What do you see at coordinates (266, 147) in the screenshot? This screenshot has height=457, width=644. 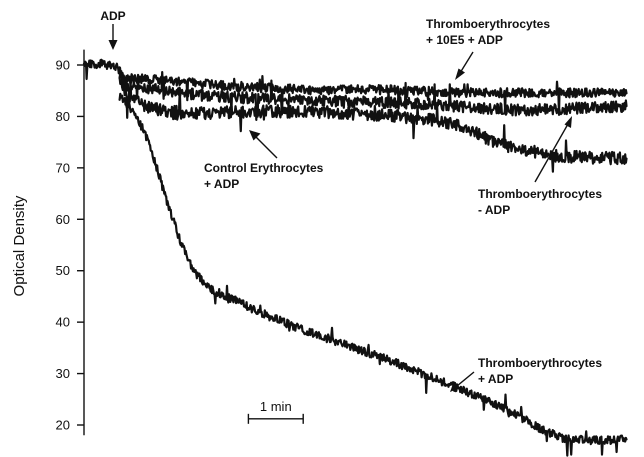 I see `annotation-control-adp-arrow-shaft` at bounding box center [266, 147].